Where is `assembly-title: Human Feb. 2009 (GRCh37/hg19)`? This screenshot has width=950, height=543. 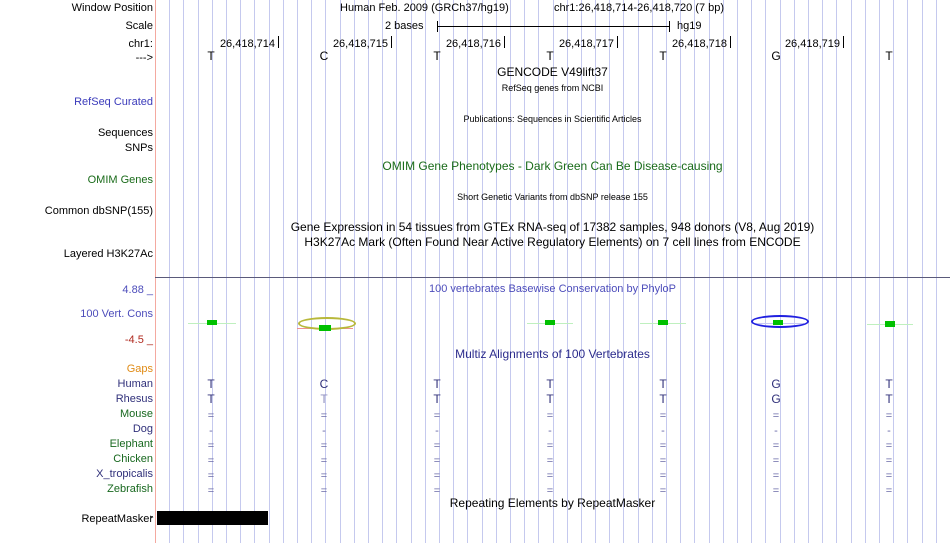 assembly-title: Human Feb. 2009 (GRCh37/hg19) is located at coordinates (424, 8).